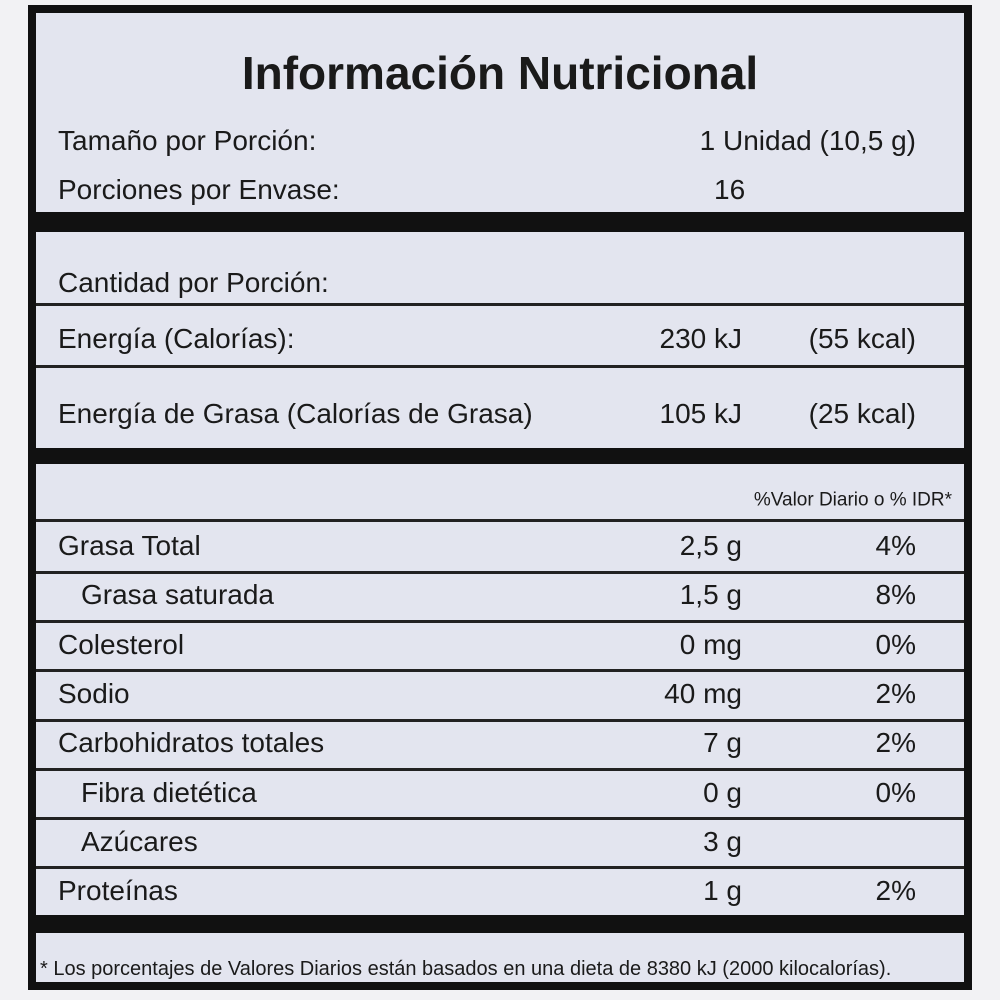  I want to click on serving-label: Porciones por Envase:, so click(199, 189).